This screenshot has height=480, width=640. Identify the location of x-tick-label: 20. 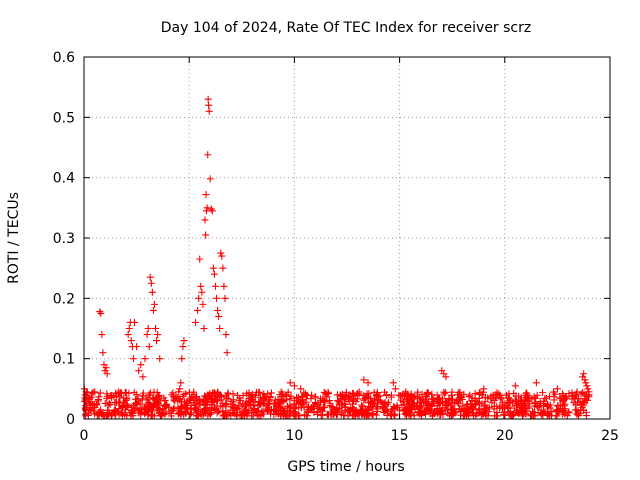
(505, 436).